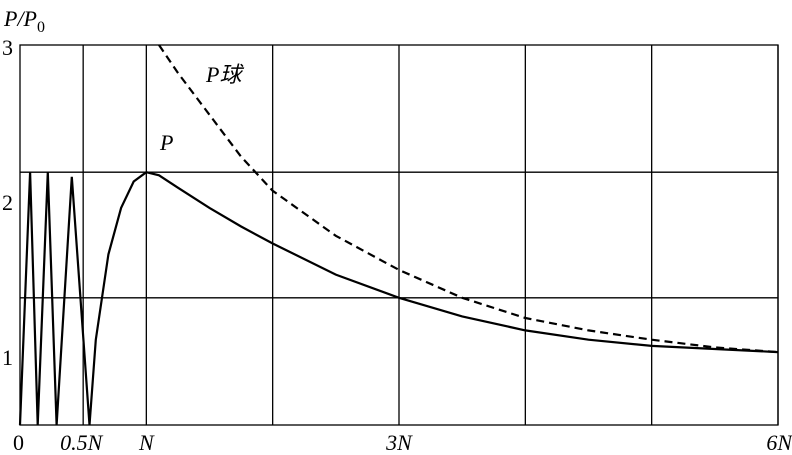 The height and width of the screenshot is (455, 792). Describe the element at coordinates (41, 27) in the screenshot. I see `y-label-sub: 0` at that location.